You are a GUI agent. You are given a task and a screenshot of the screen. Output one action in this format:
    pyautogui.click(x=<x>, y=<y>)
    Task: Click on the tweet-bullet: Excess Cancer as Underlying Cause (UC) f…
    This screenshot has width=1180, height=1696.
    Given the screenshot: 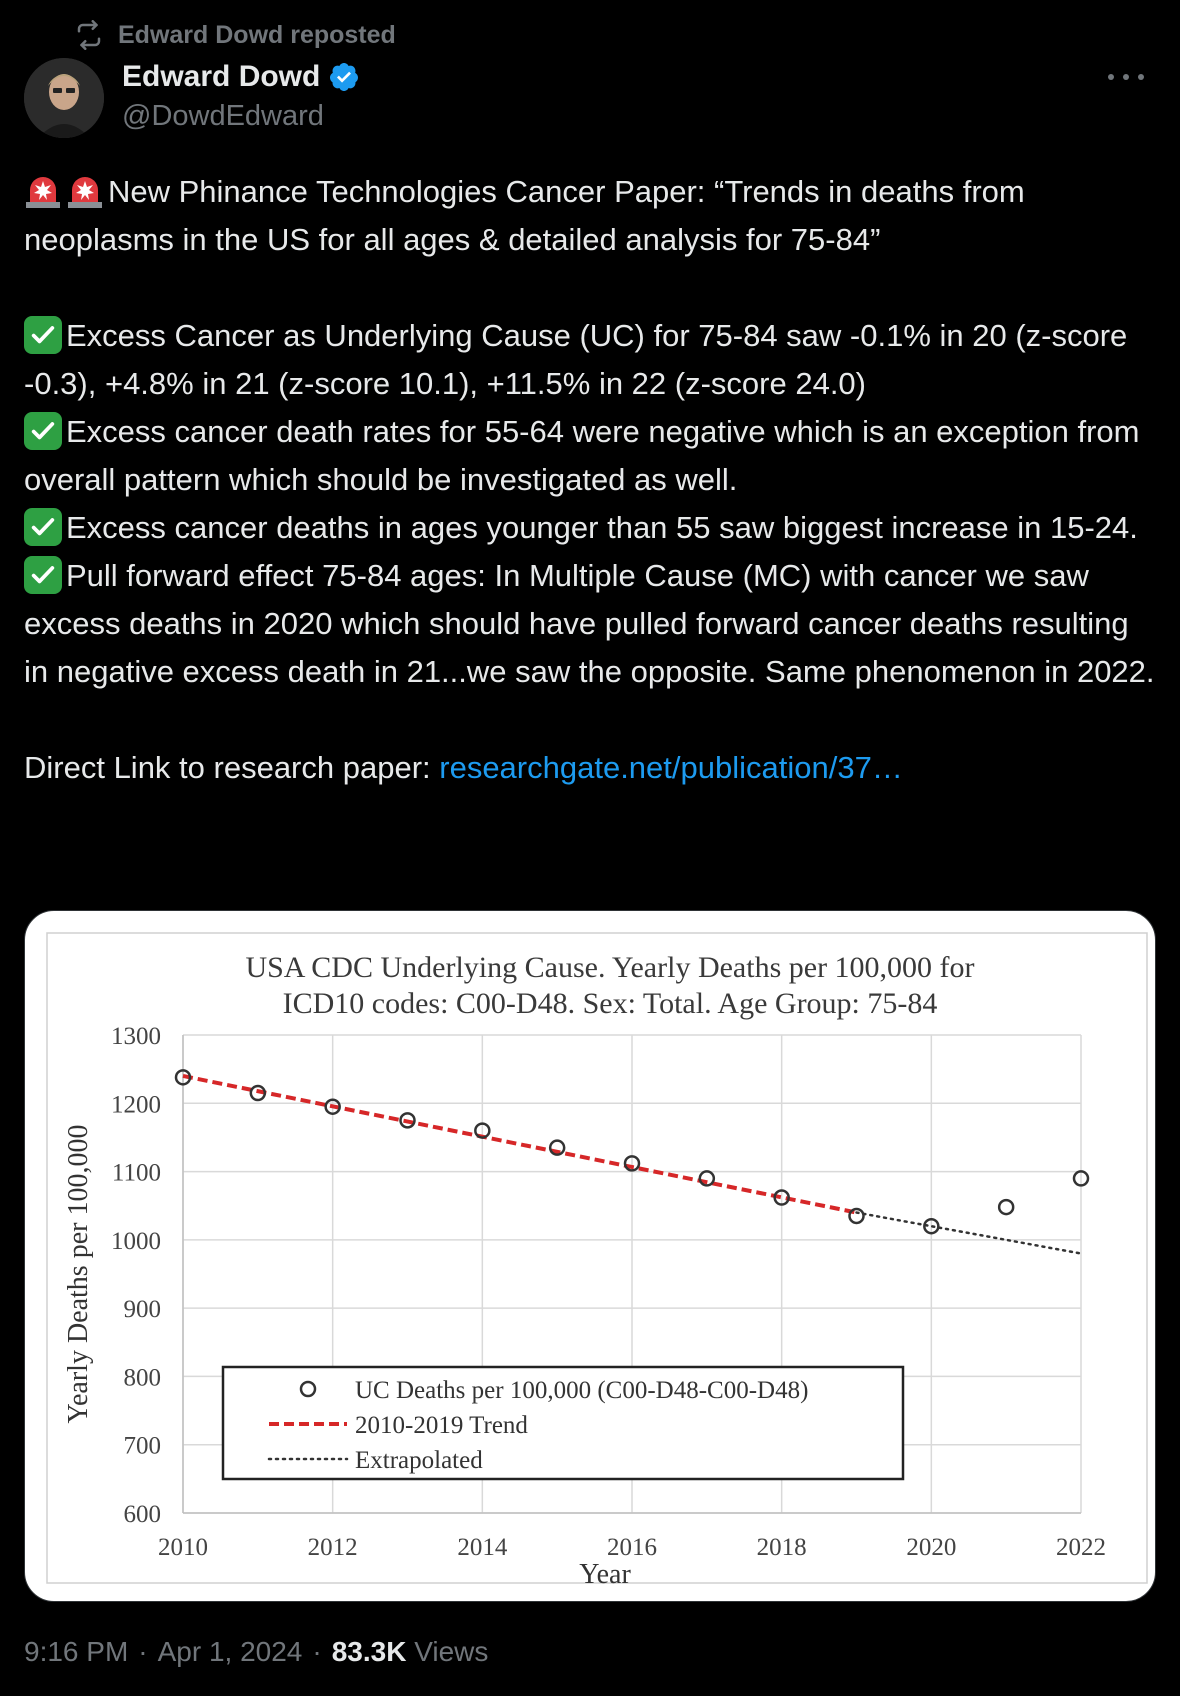 What is the action you would take?
    pyautogui.click(x=592, y=360)
    